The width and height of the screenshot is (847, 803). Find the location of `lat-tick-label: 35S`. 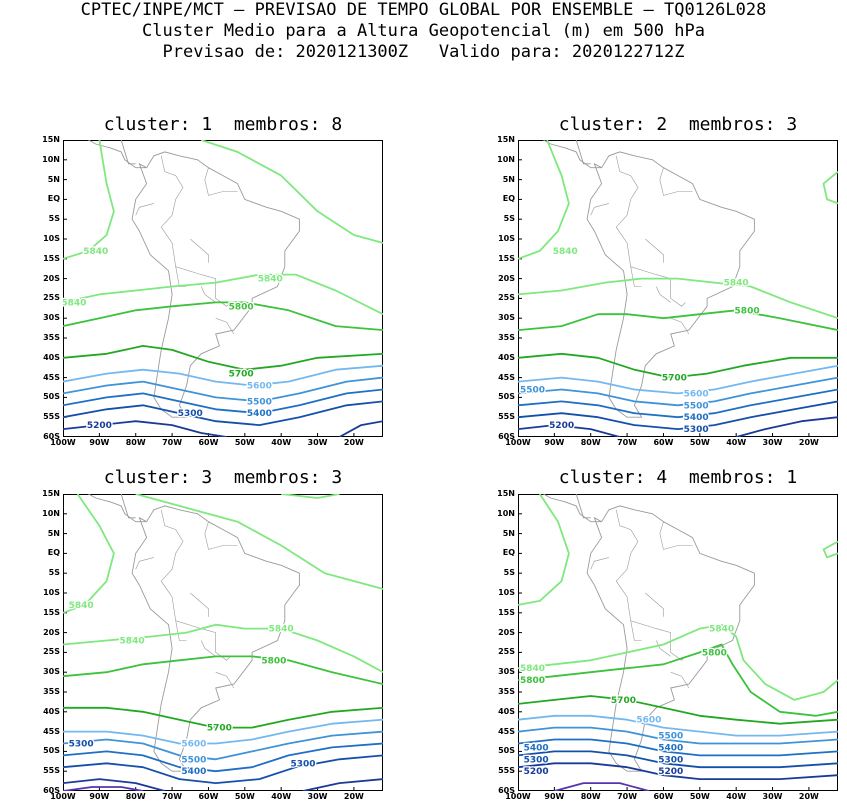

lat-tick-label: 35S is located at coordinates (51, 691).